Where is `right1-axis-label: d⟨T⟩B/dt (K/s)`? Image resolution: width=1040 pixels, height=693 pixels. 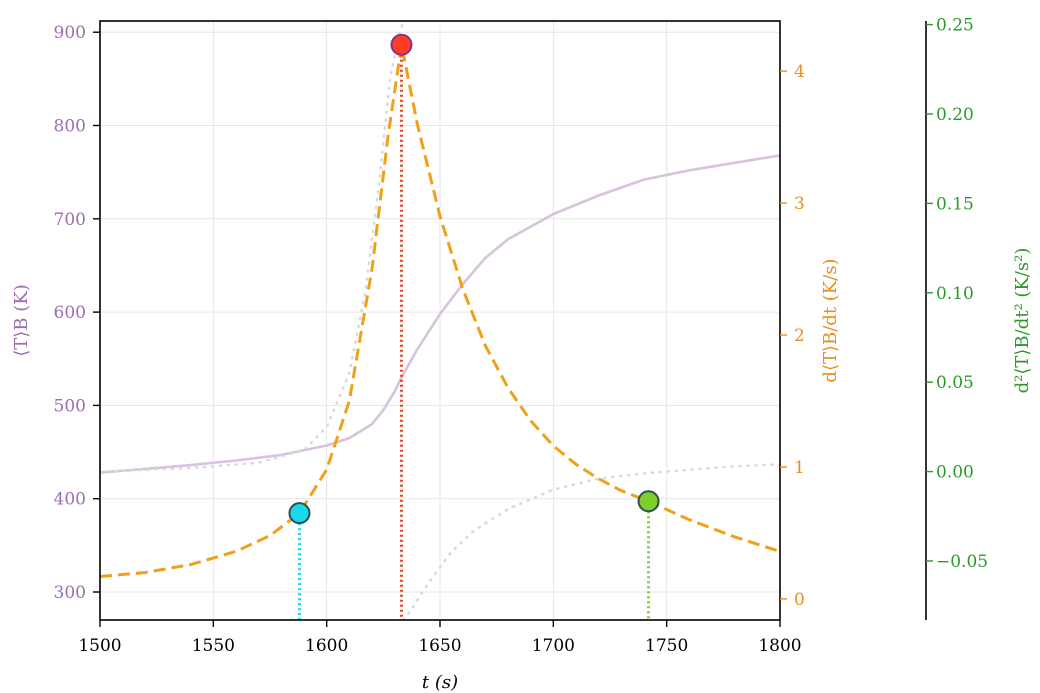
right1-axis-label: d⟨T⟩B/dt (K/s) is located at coordinates (830, 320).